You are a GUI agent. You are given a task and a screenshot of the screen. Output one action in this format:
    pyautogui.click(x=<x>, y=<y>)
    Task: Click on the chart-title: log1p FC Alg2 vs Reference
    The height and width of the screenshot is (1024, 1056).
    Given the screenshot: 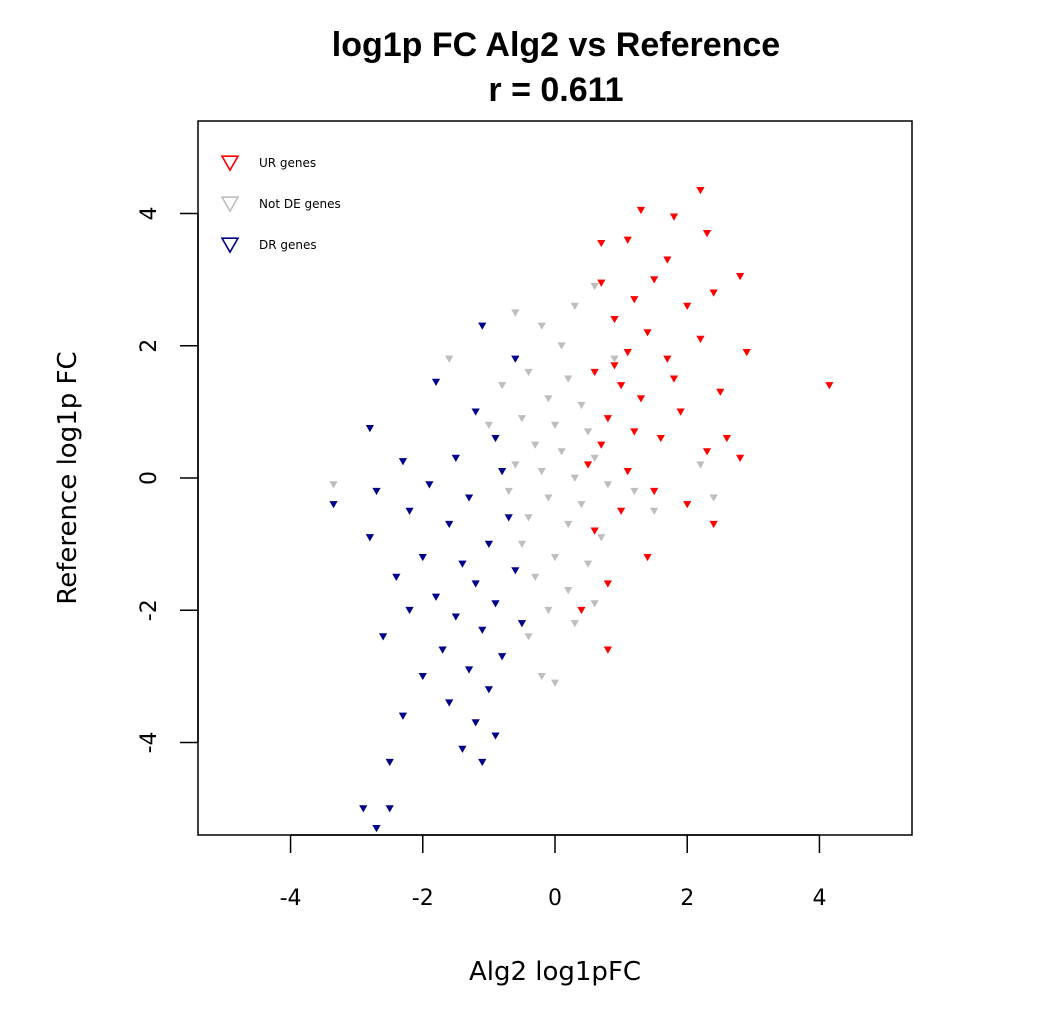 What is the action you would take?
    pyautogui.click(x=556, y=45)
    